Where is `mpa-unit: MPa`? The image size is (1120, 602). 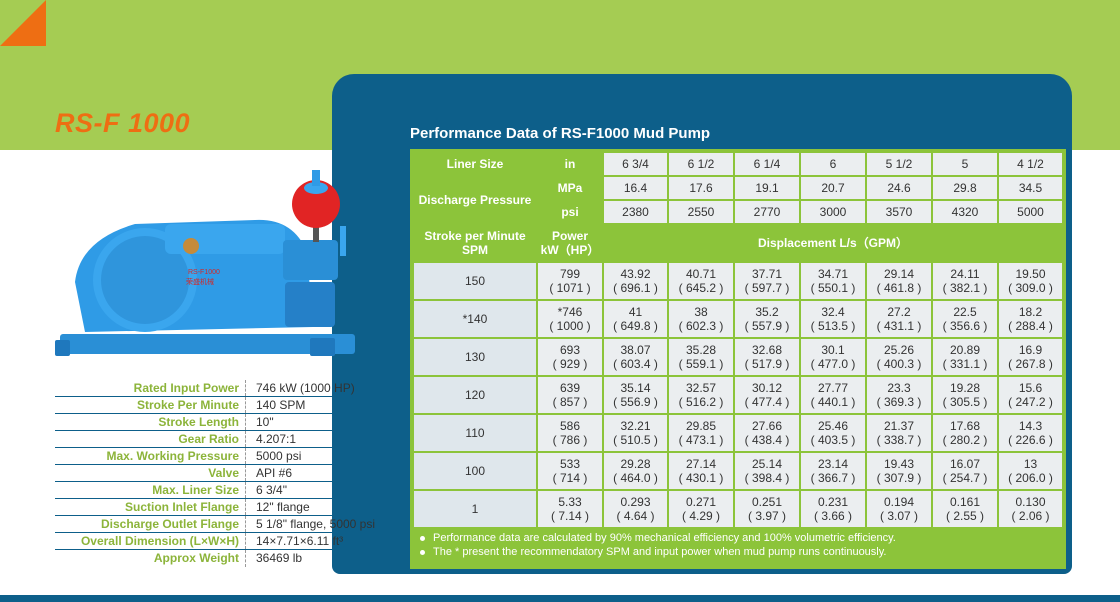 mpa-unit: MPa is located at coordinates (570, 188).